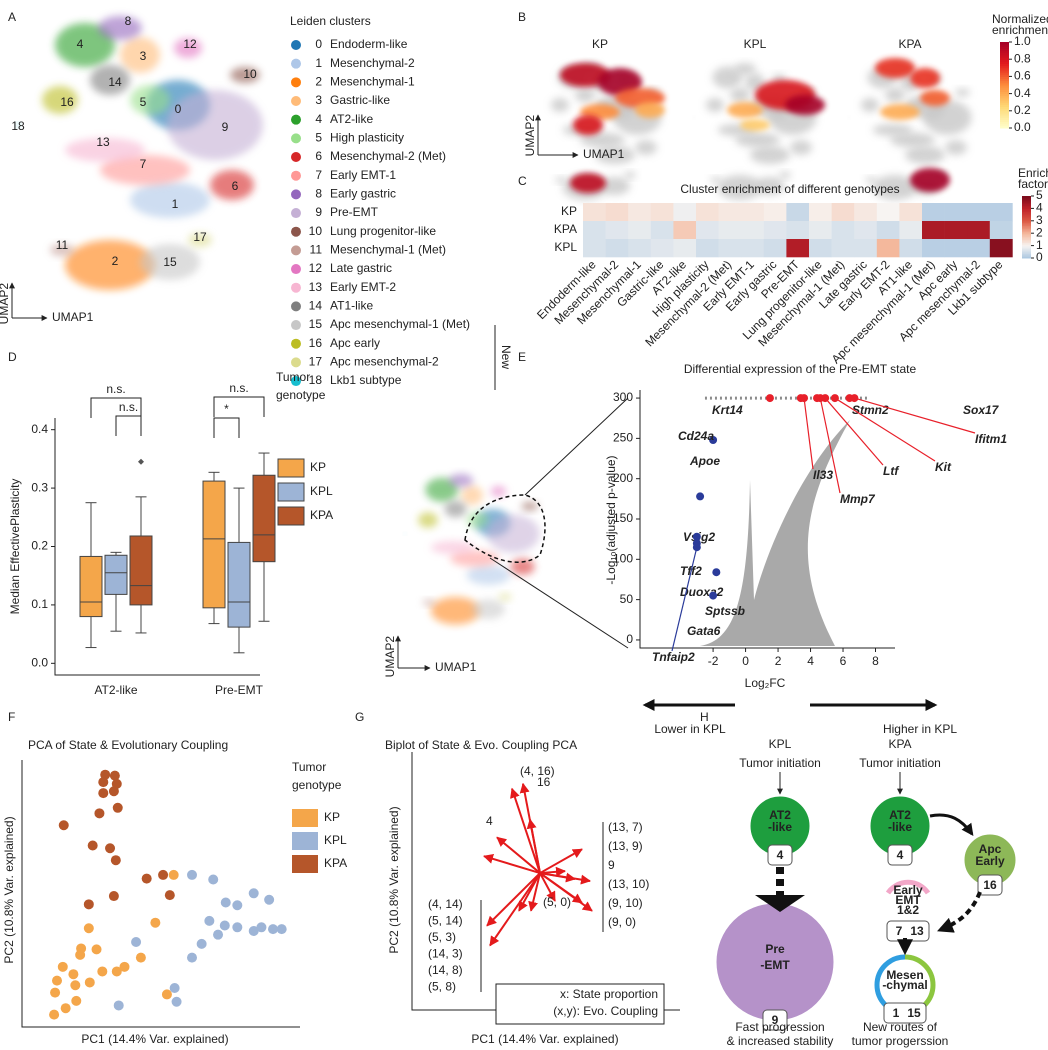 This screenshot has width=1048, height=1050. What do you see at coordinates (858, 499) in the screenshot?
I see `gene-label: Mmp7` at bounding box center [858, 499].